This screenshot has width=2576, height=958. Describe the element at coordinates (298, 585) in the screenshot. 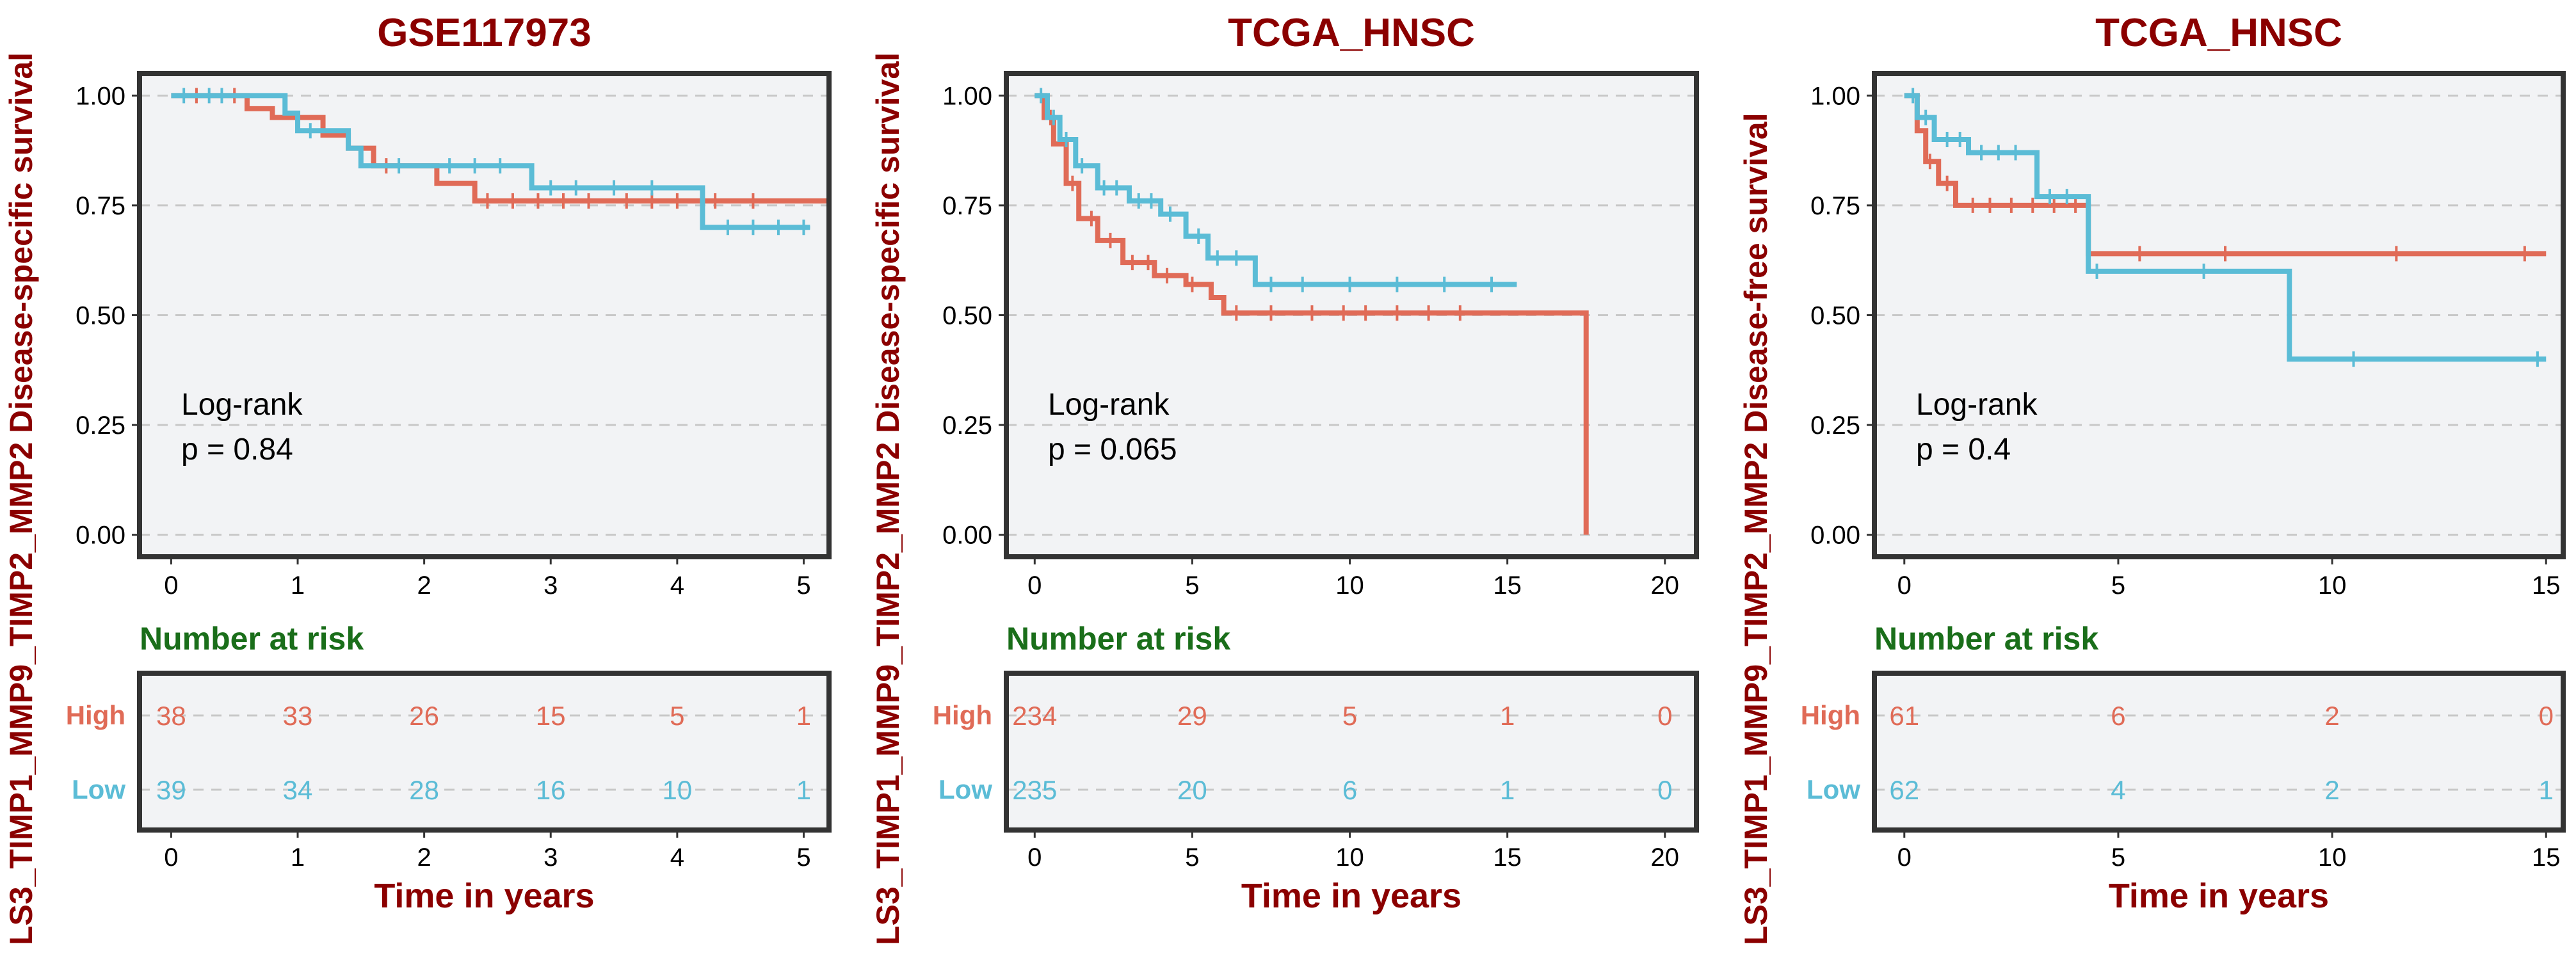

I see `x-tick-label: 1` at that location.